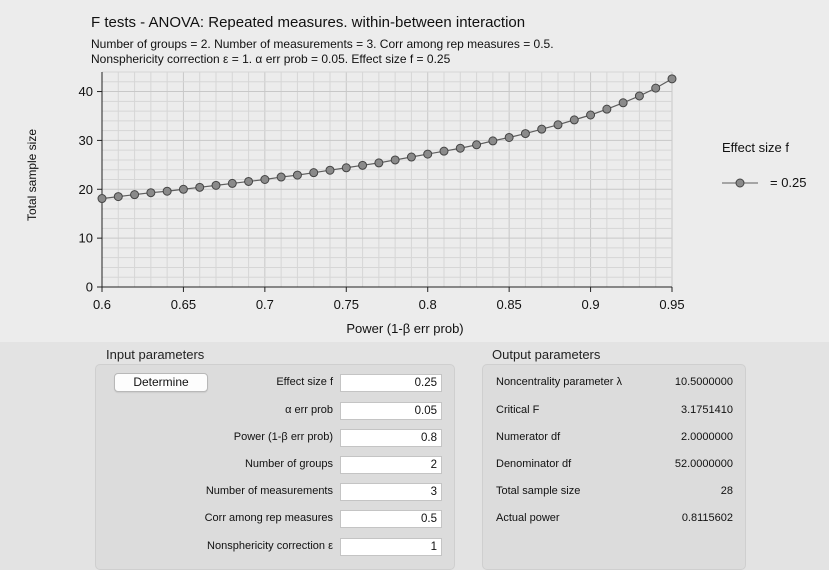 The height and width of the screenshot is (570, 829). What do you see at coordinates (391, 492) in the screenshot?
I see `number-of-measurements-input: 3` at bounding box center [391, 492].